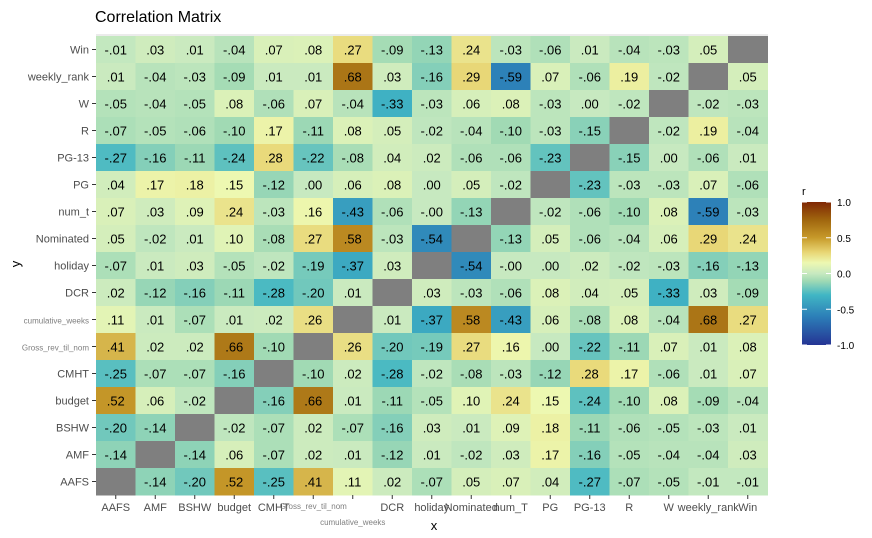  What do you see at coordinates (392, 50) in the screenshot?
I see `cell-value-label: -.09` at bounding box center [392, 50].